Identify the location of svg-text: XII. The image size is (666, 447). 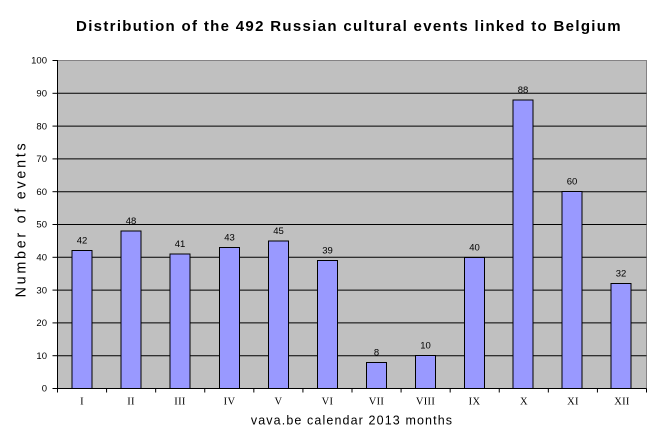
(622, 402).